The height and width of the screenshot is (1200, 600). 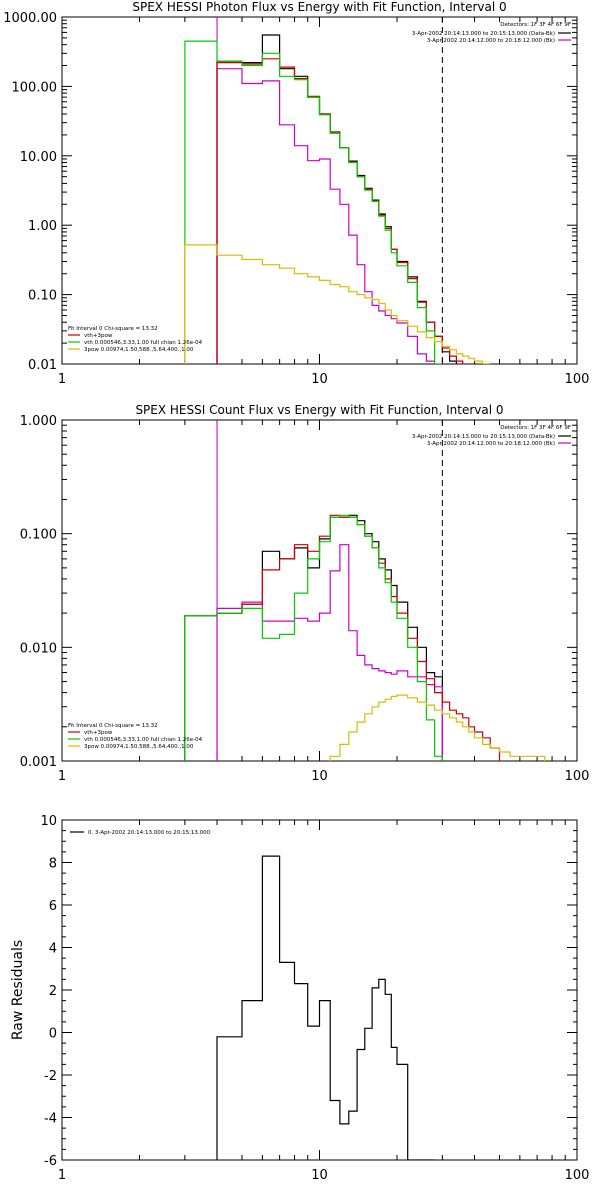 What do you see at coordinates (50, 1161) in the screenshot?
I see `y-tick-label: -6` at bounding box center [50, 1161].